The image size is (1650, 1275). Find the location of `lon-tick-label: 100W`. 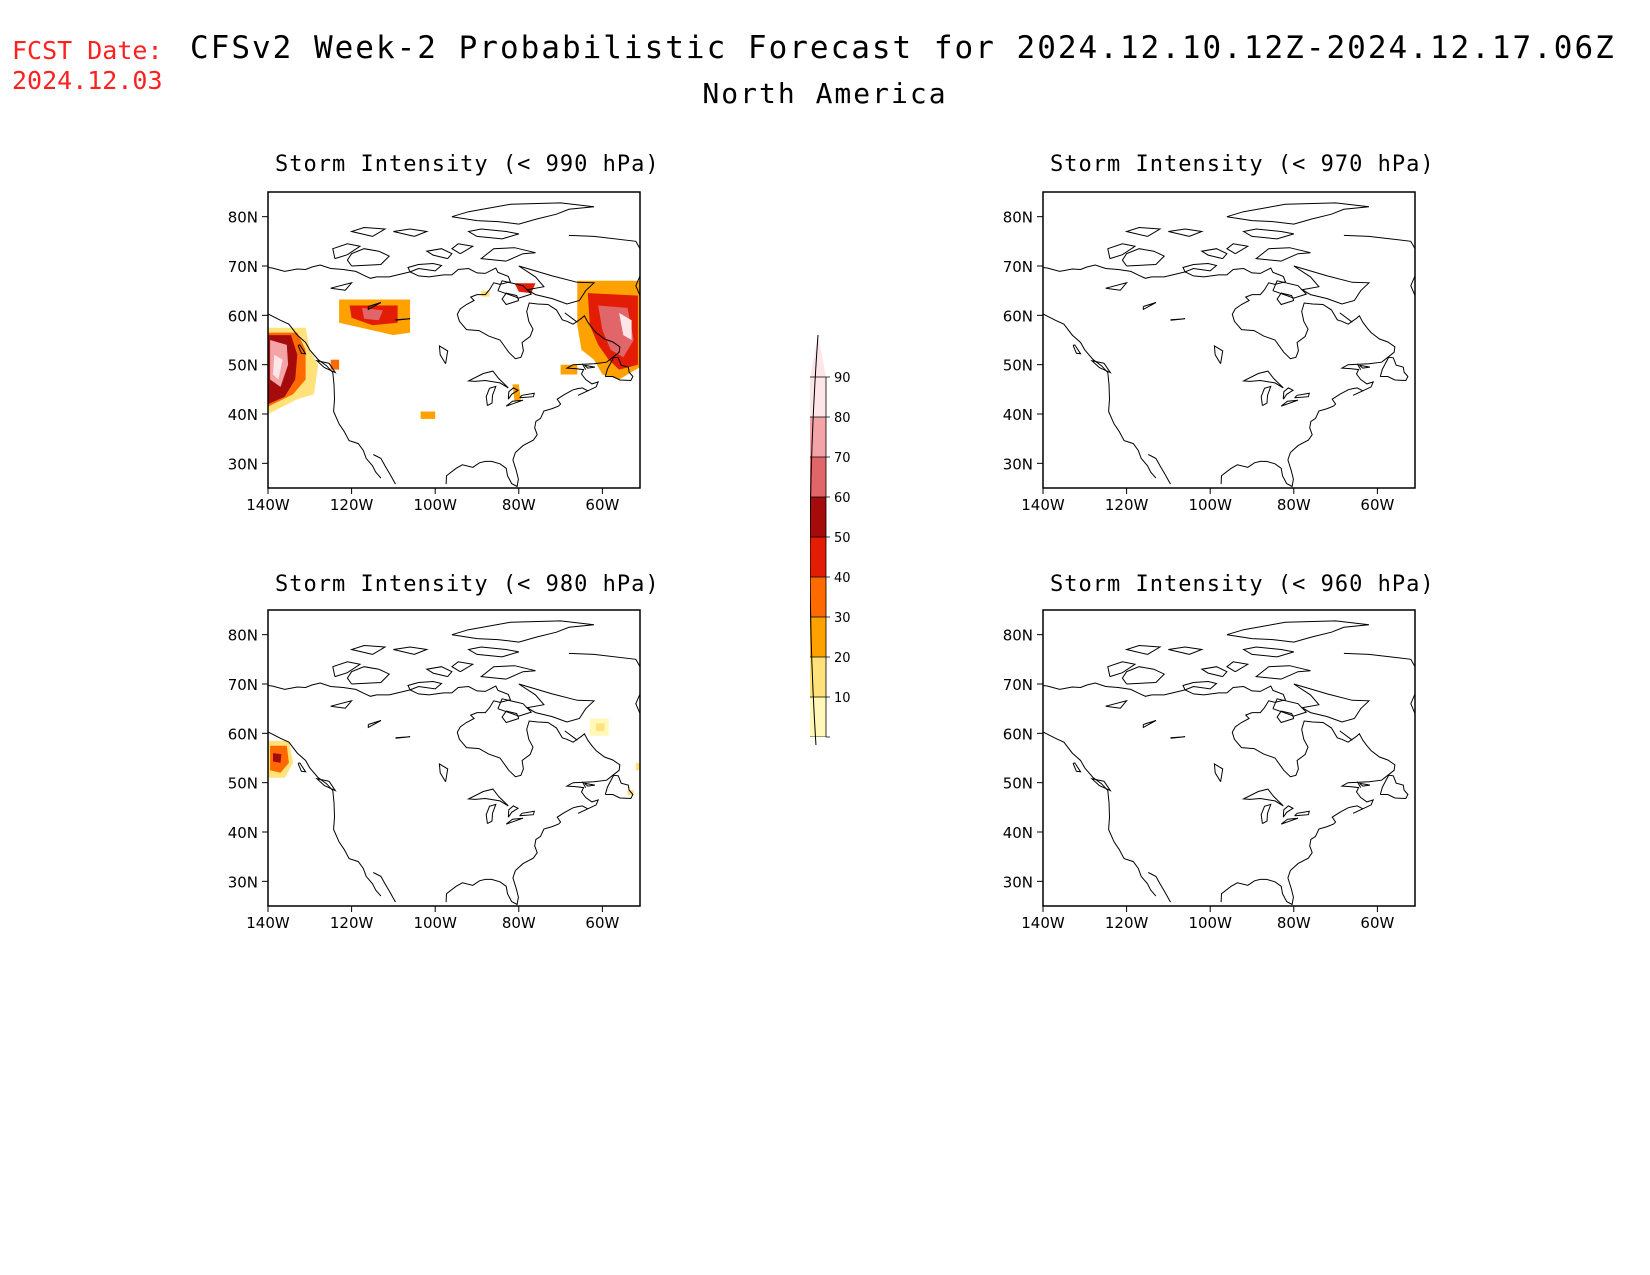

lon-tick-label: 100W is located at coordinates (435, 923).